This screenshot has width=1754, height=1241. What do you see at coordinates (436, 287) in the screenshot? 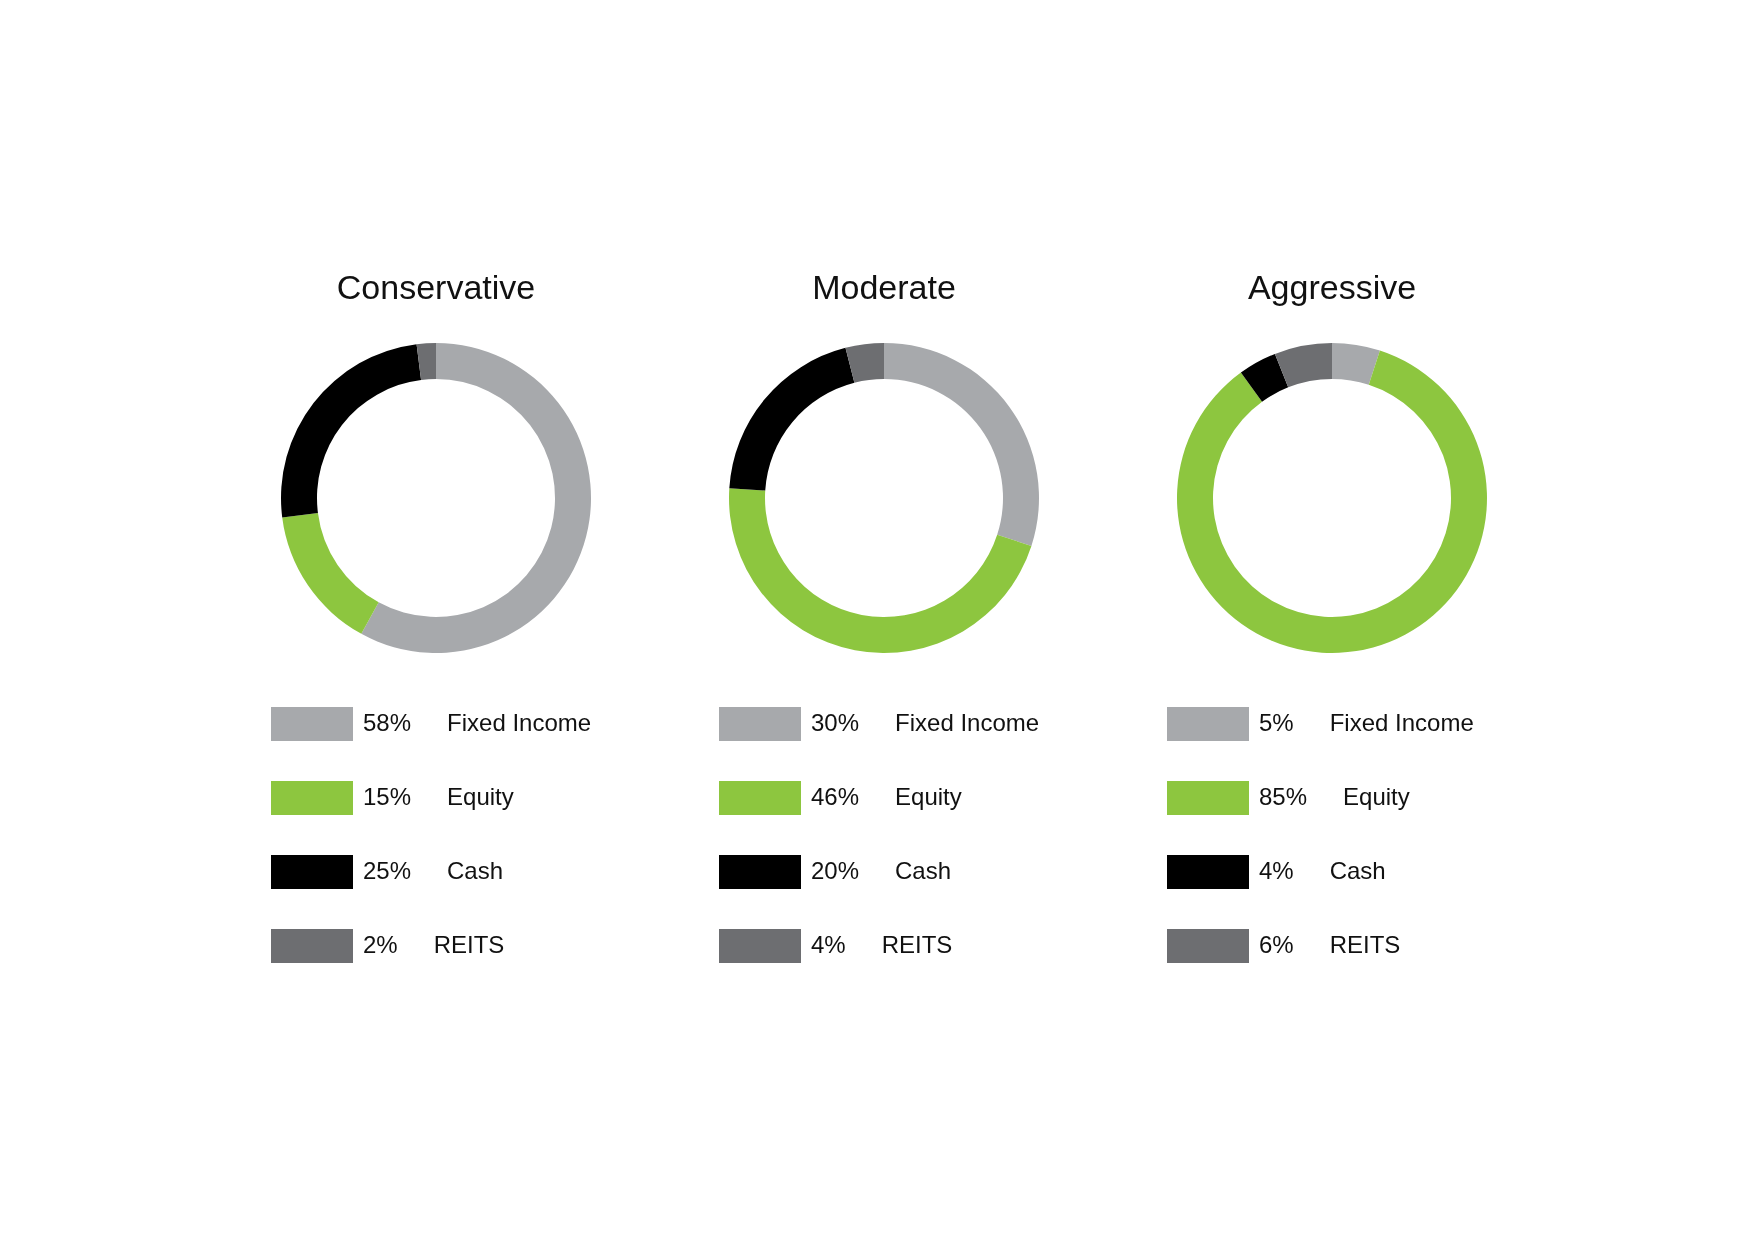
I see `chart-title: Conservative` at bounding box center [436, 287].